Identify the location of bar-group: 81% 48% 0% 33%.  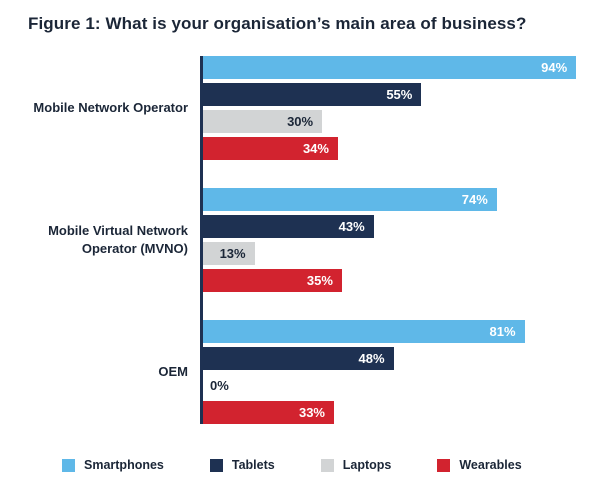
(401, 372).